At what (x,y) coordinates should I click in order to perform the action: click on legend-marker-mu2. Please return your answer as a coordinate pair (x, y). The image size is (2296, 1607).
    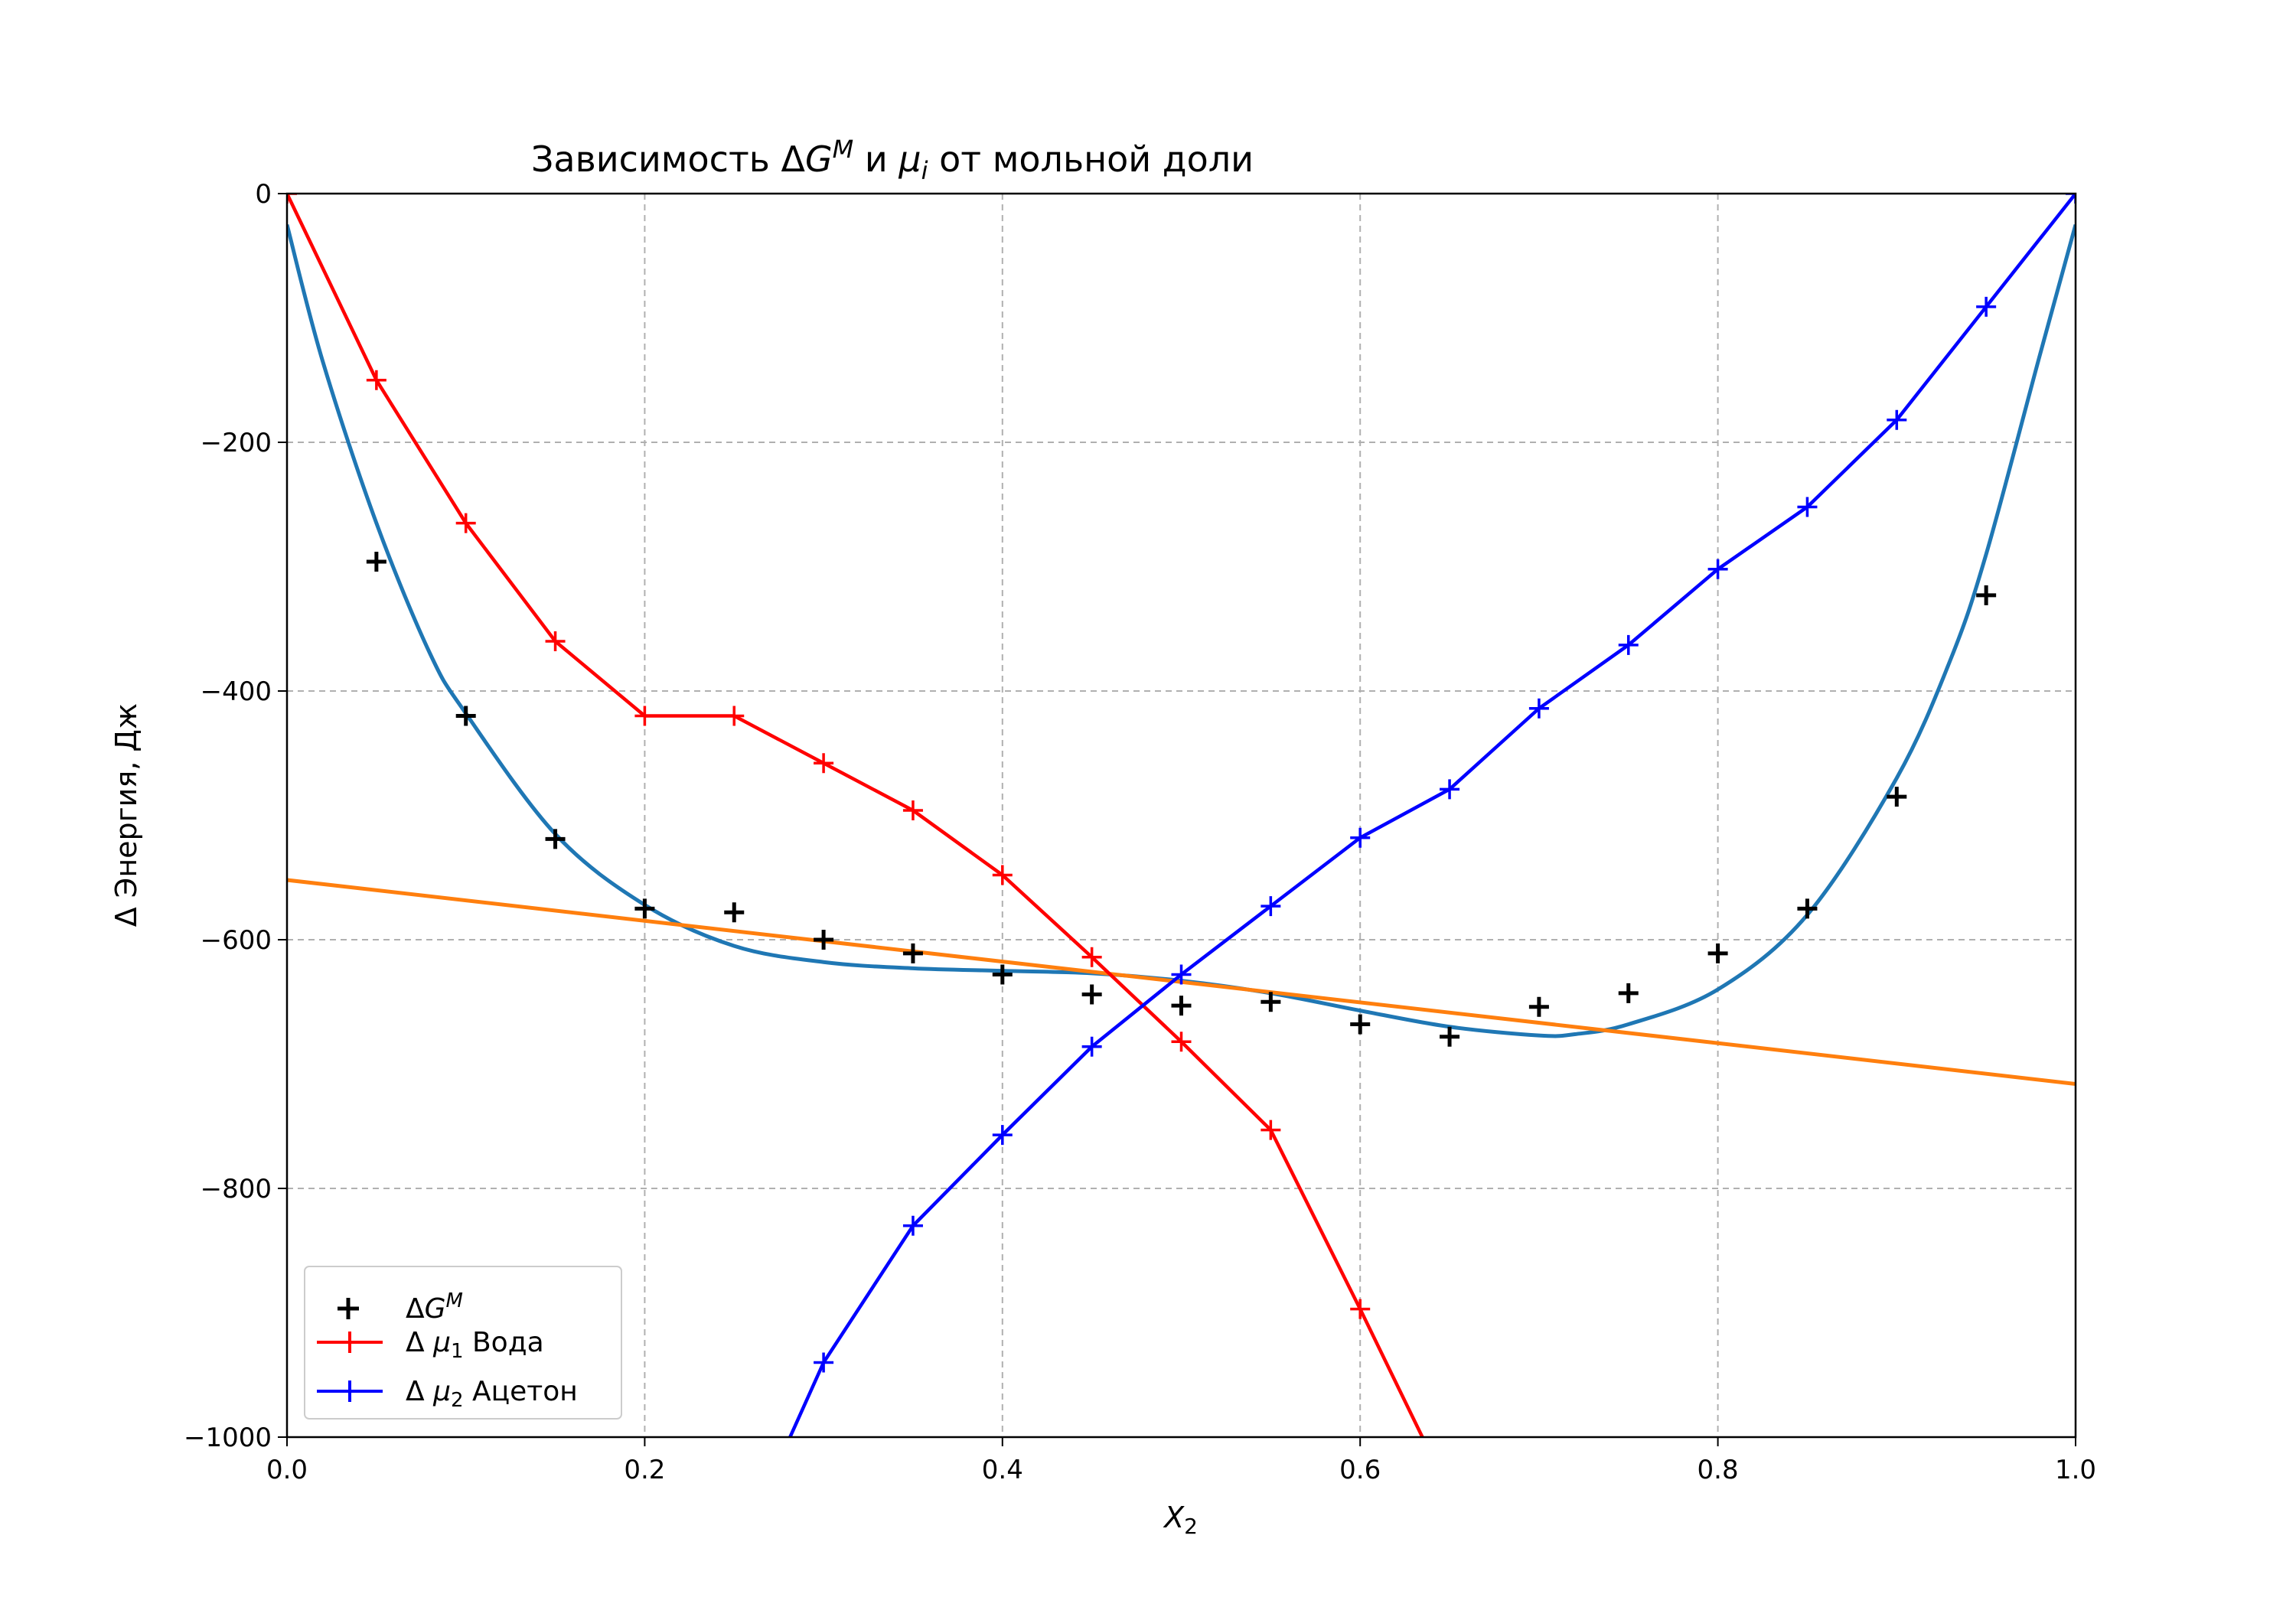
    Looking at the image, I should click on (350, 1391).